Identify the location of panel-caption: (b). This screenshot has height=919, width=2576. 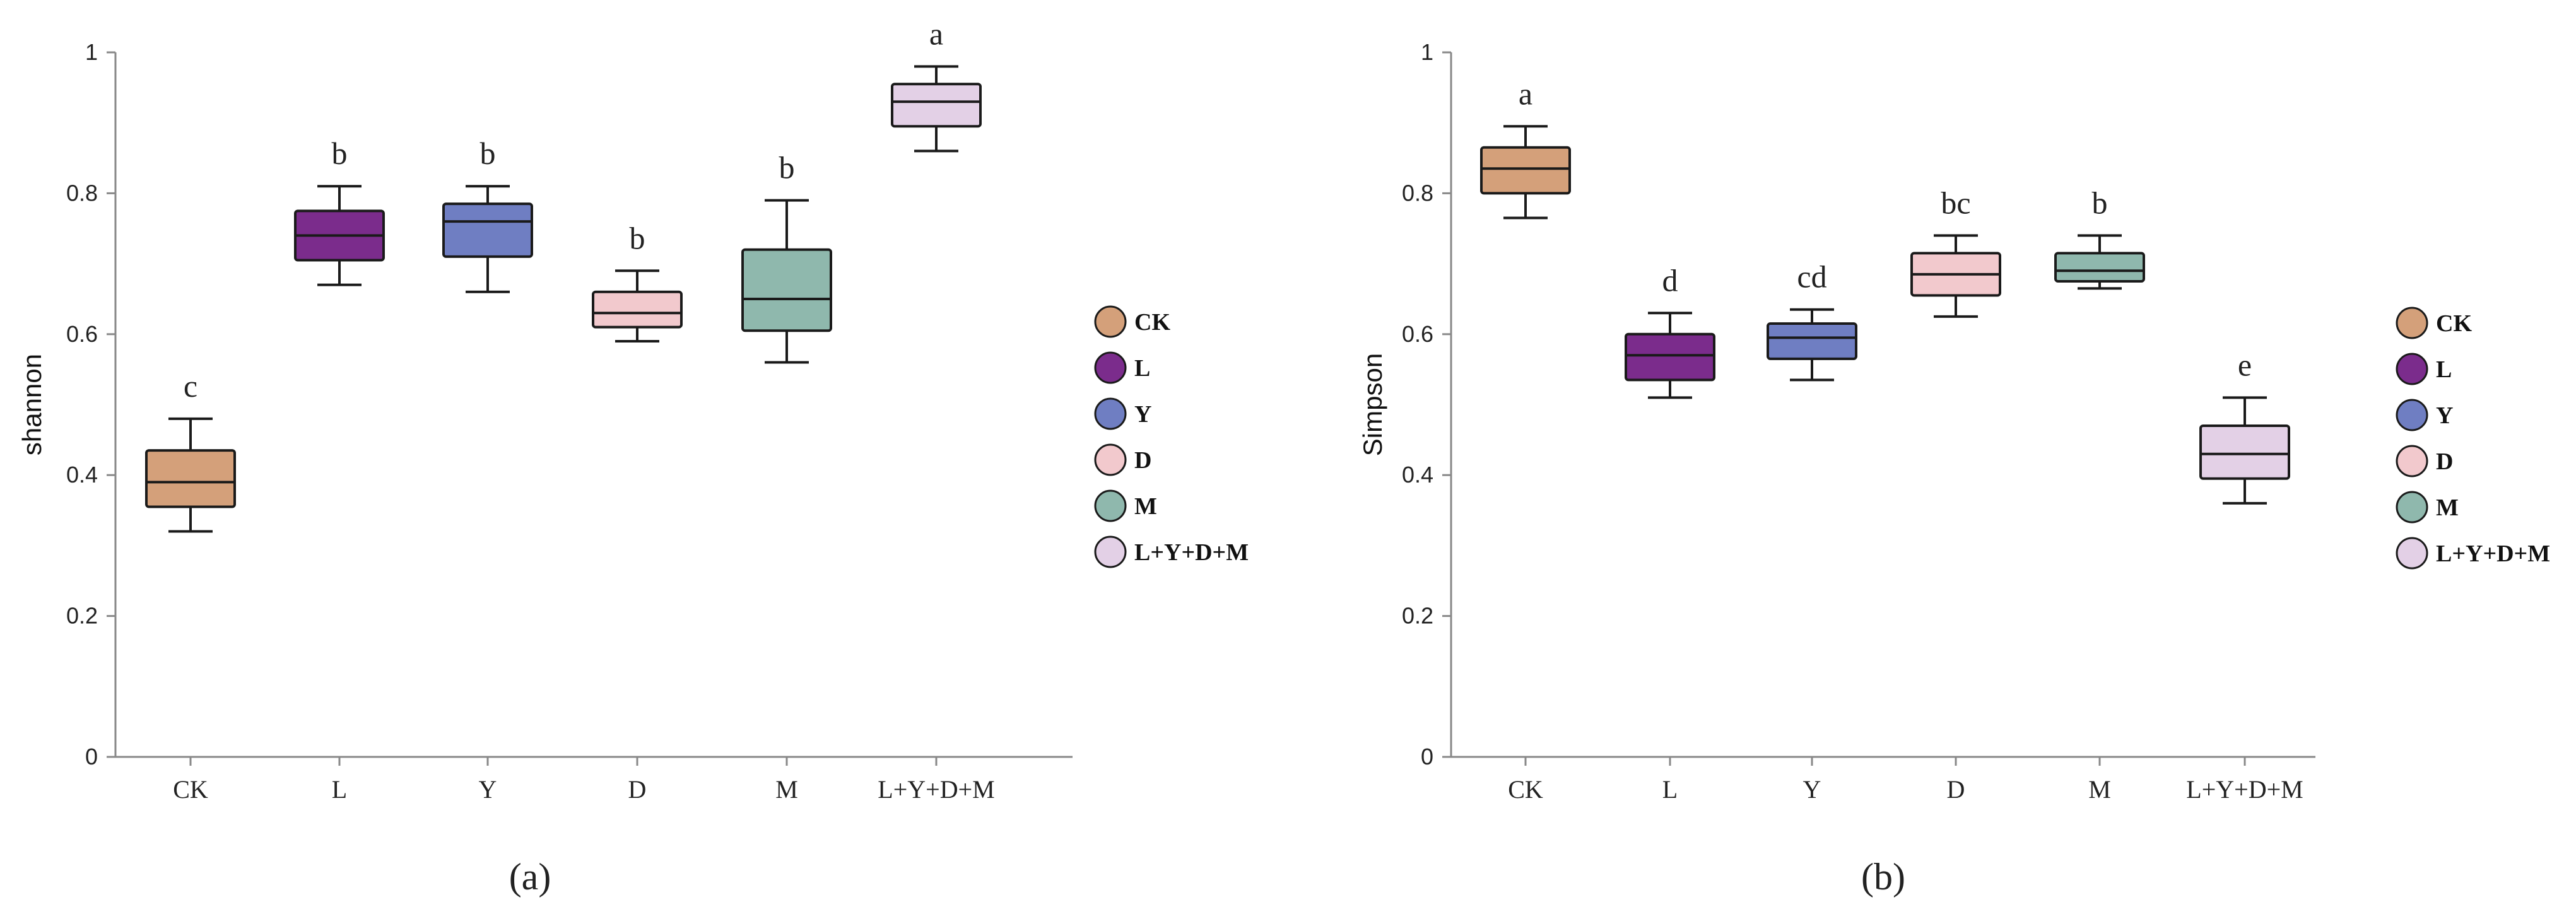
(1883, 877).